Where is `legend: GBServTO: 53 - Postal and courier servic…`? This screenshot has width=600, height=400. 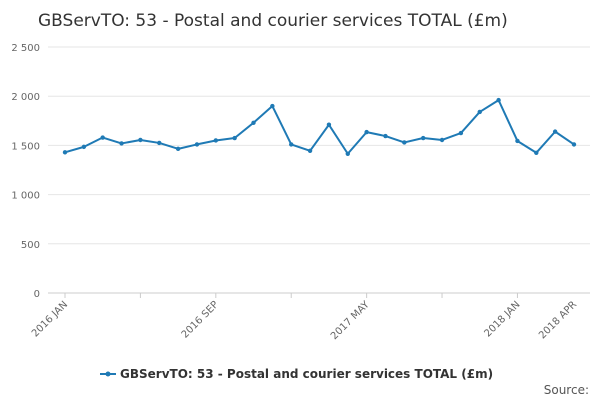
legend: GBServTO: 53 - Postal and courier servic… is located at coordinates (296, 374).